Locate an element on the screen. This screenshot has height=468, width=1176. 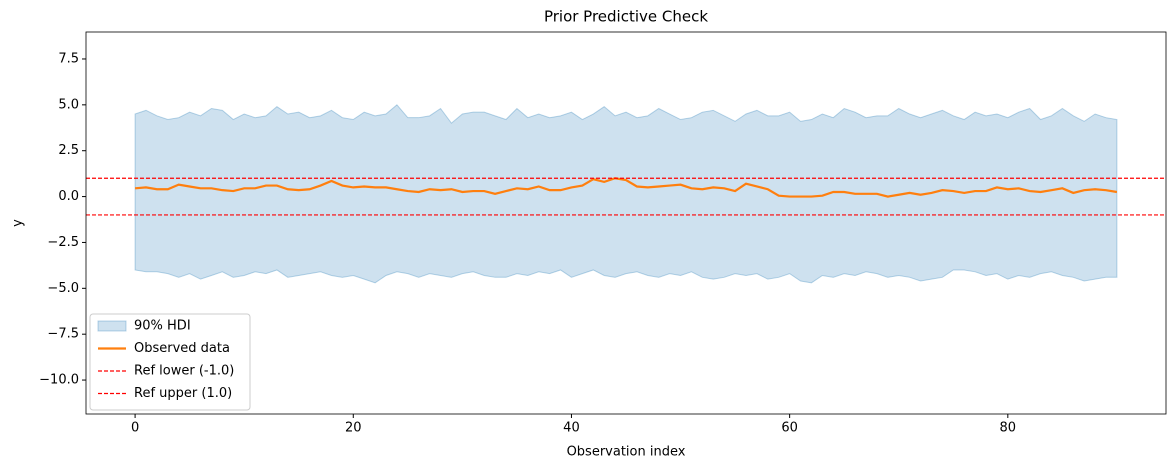
x-tick-label: 40 is located at coordinates (571, 428).